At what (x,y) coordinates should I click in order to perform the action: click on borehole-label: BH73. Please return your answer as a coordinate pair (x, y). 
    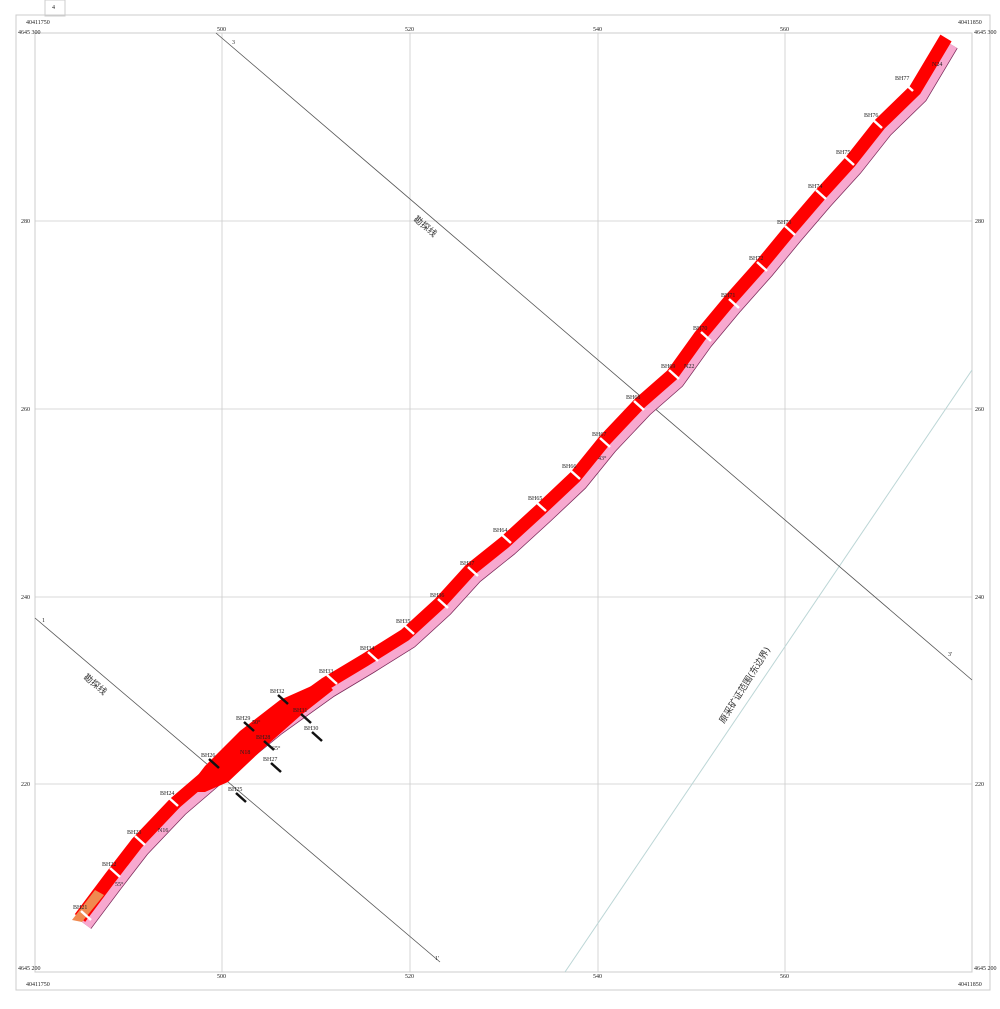
    Looking at the image, I should click on (784, 223).